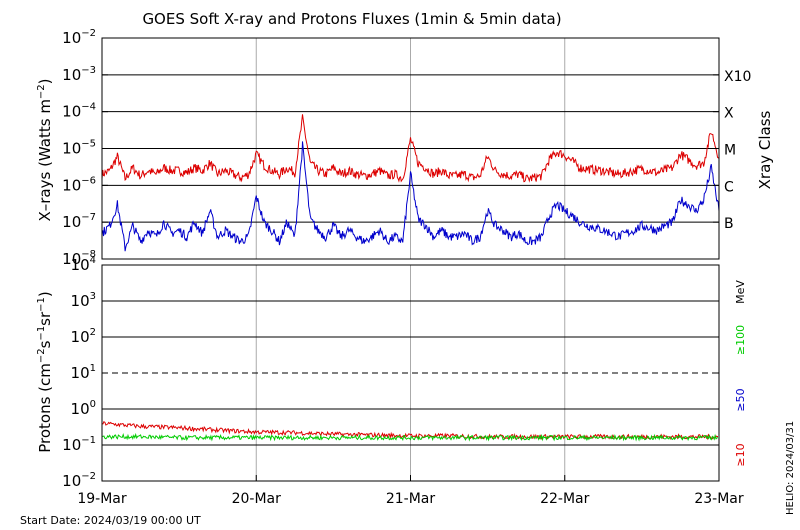 This screenshot has width=800, height=530. What do you see at coordinates (740, 454) in the screenshot?
I see `proton-energy-label: ≥10` at bounding box center [740, 454].